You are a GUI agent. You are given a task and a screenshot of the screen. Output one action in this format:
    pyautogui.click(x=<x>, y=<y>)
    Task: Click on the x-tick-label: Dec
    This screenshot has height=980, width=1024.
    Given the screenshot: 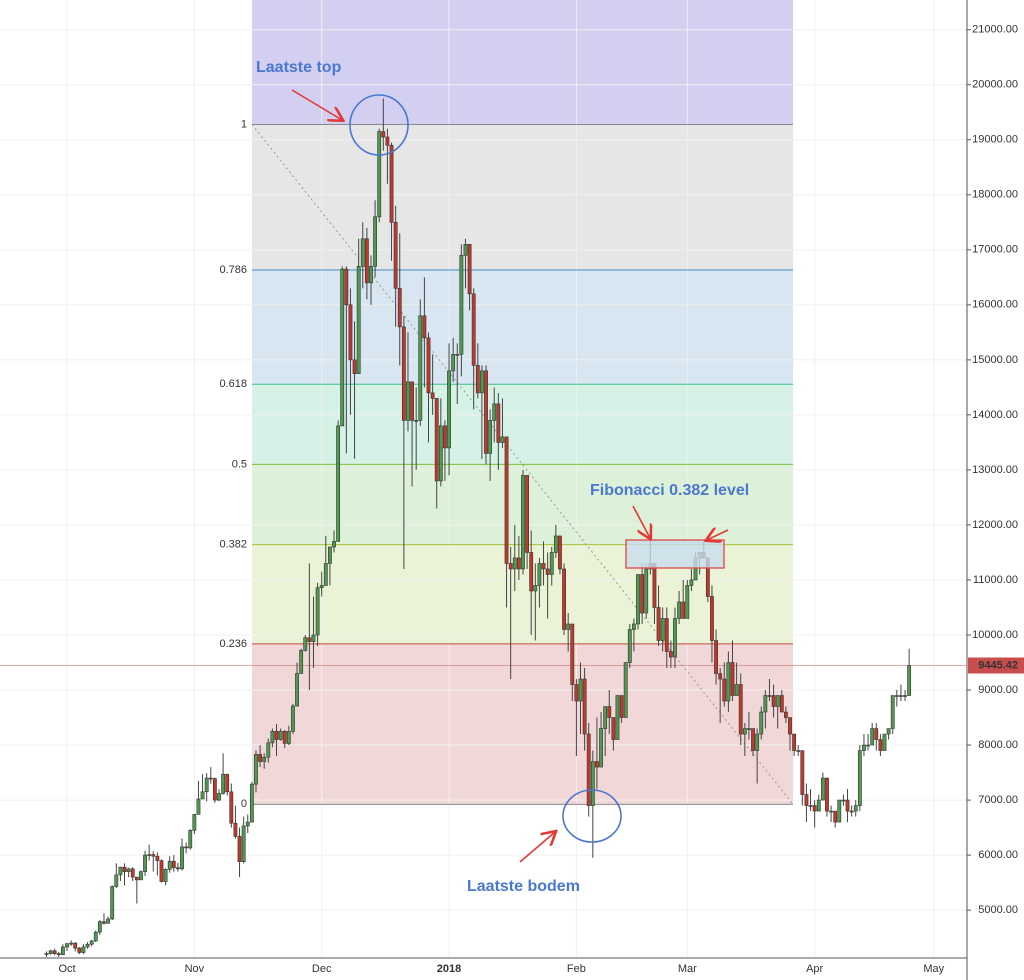 What is the action you would take?
    pyautogui.click(x=322, y=969)
    